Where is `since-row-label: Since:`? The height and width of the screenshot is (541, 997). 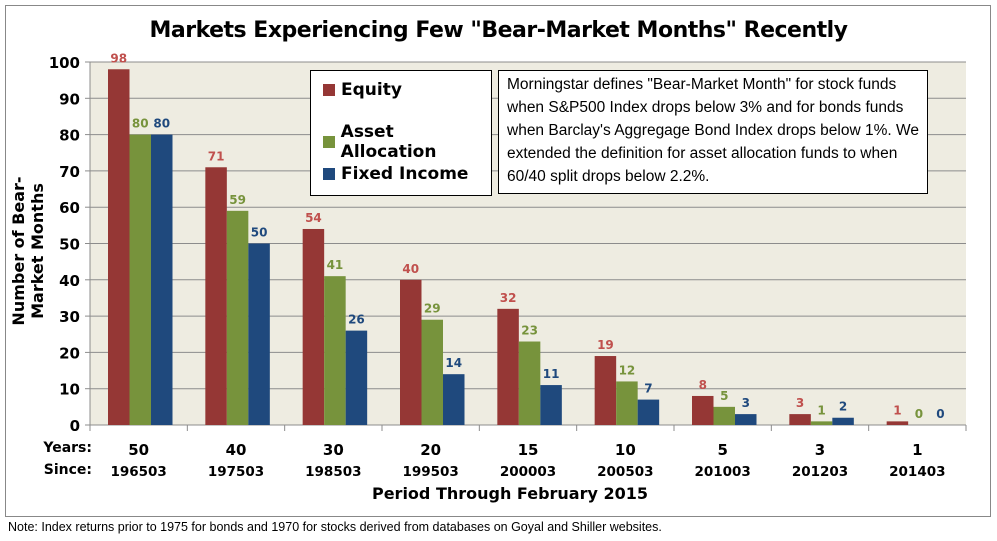 since-row-label: Since: is located at coordinates (67, 470).